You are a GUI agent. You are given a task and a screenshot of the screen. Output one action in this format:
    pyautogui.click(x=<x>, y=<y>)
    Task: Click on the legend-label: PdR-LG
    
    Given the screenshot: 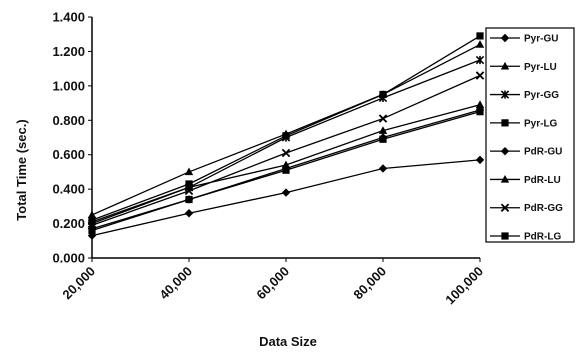 What is the action you would take?
    pyautogui.click(x=542, y=237)
    